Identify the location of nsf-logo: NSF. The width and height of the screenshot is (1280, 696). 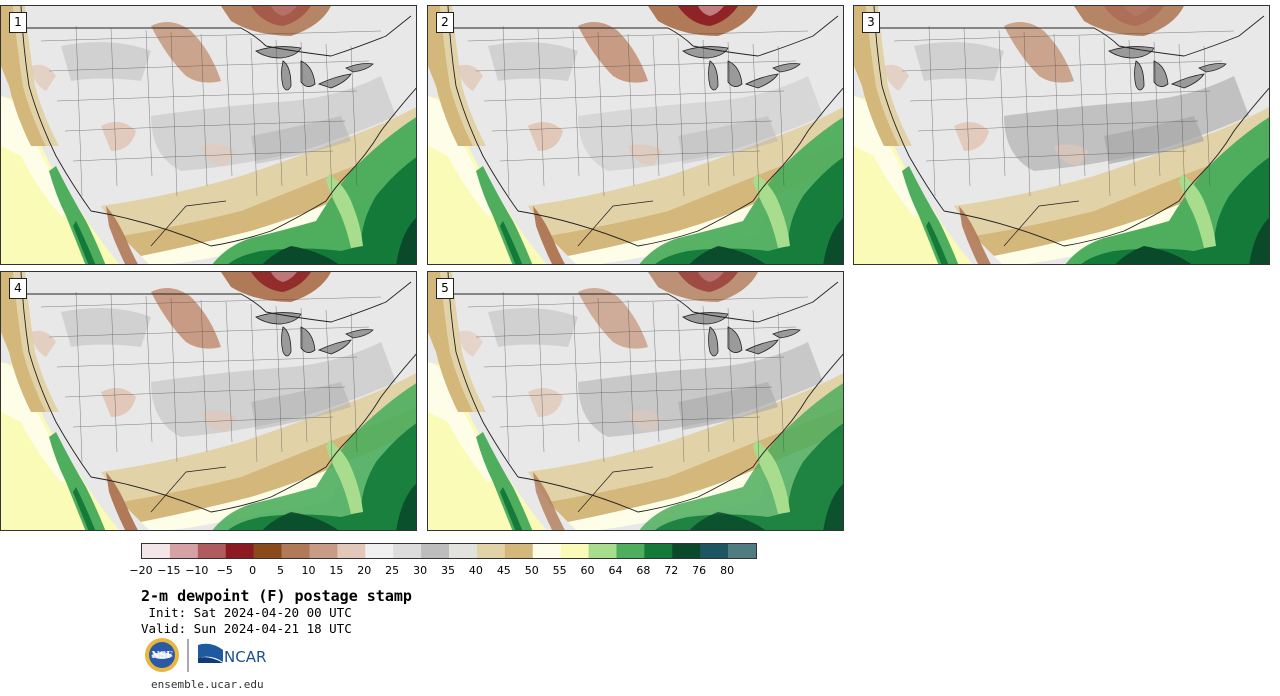
(162, 655).